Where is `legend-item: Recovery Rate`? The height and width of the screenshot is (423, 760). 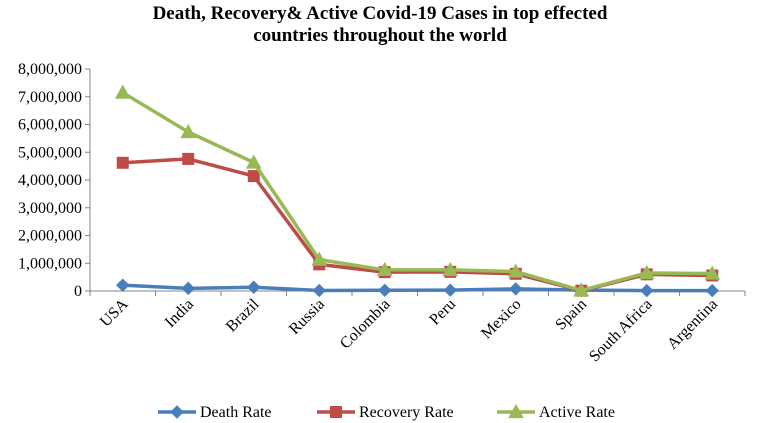 legend-item: Recovery Rate is located at coordinates (385, 412).